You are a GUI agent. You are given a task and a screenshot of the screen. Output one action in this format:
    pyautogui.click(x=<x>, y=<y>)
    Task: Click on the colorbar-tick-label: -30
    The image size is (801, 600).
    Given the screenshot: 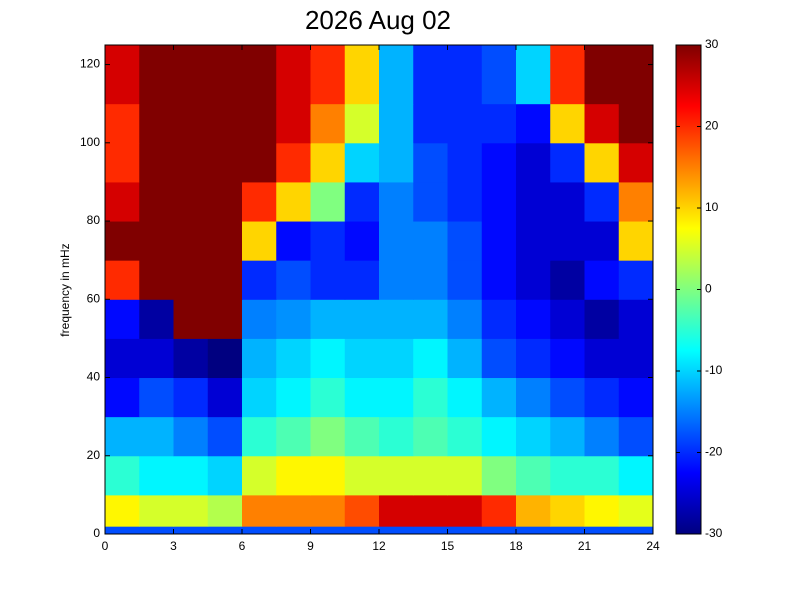 What is the action you would take?
    pyautogui.click(x=714, y=533)
    